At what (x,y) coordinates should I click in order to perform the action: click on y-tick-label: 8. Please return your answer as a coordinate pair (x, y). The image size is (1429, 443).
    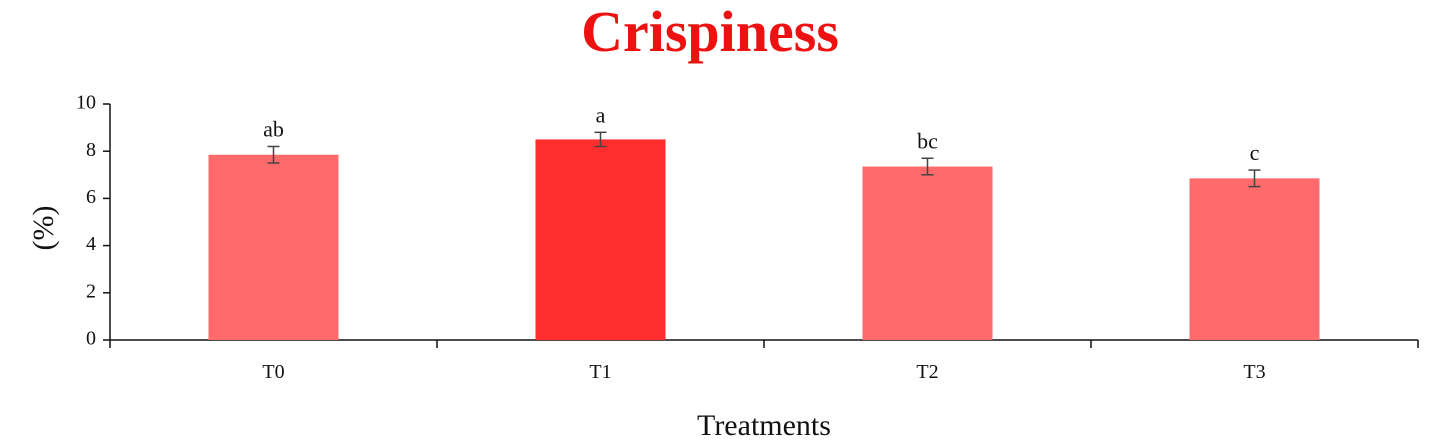
    Looking at the image, I should click on (91, 150).